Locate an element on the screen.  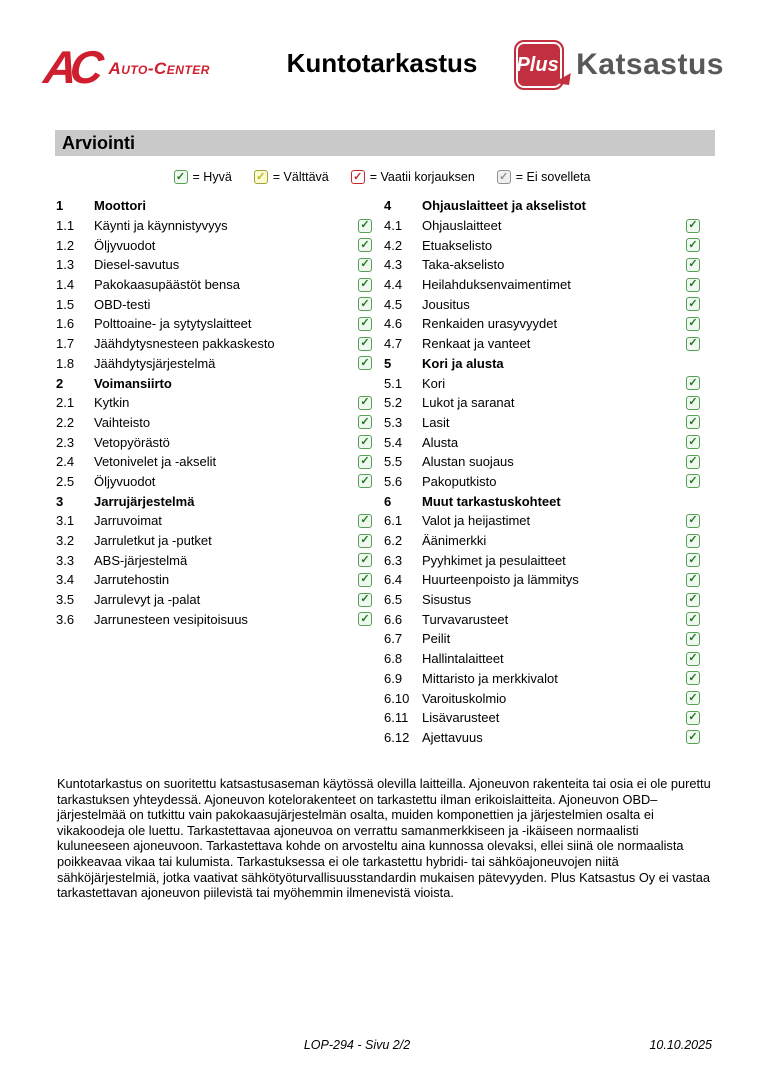
item-number: 6.5 is located at coordinates (393, 600).